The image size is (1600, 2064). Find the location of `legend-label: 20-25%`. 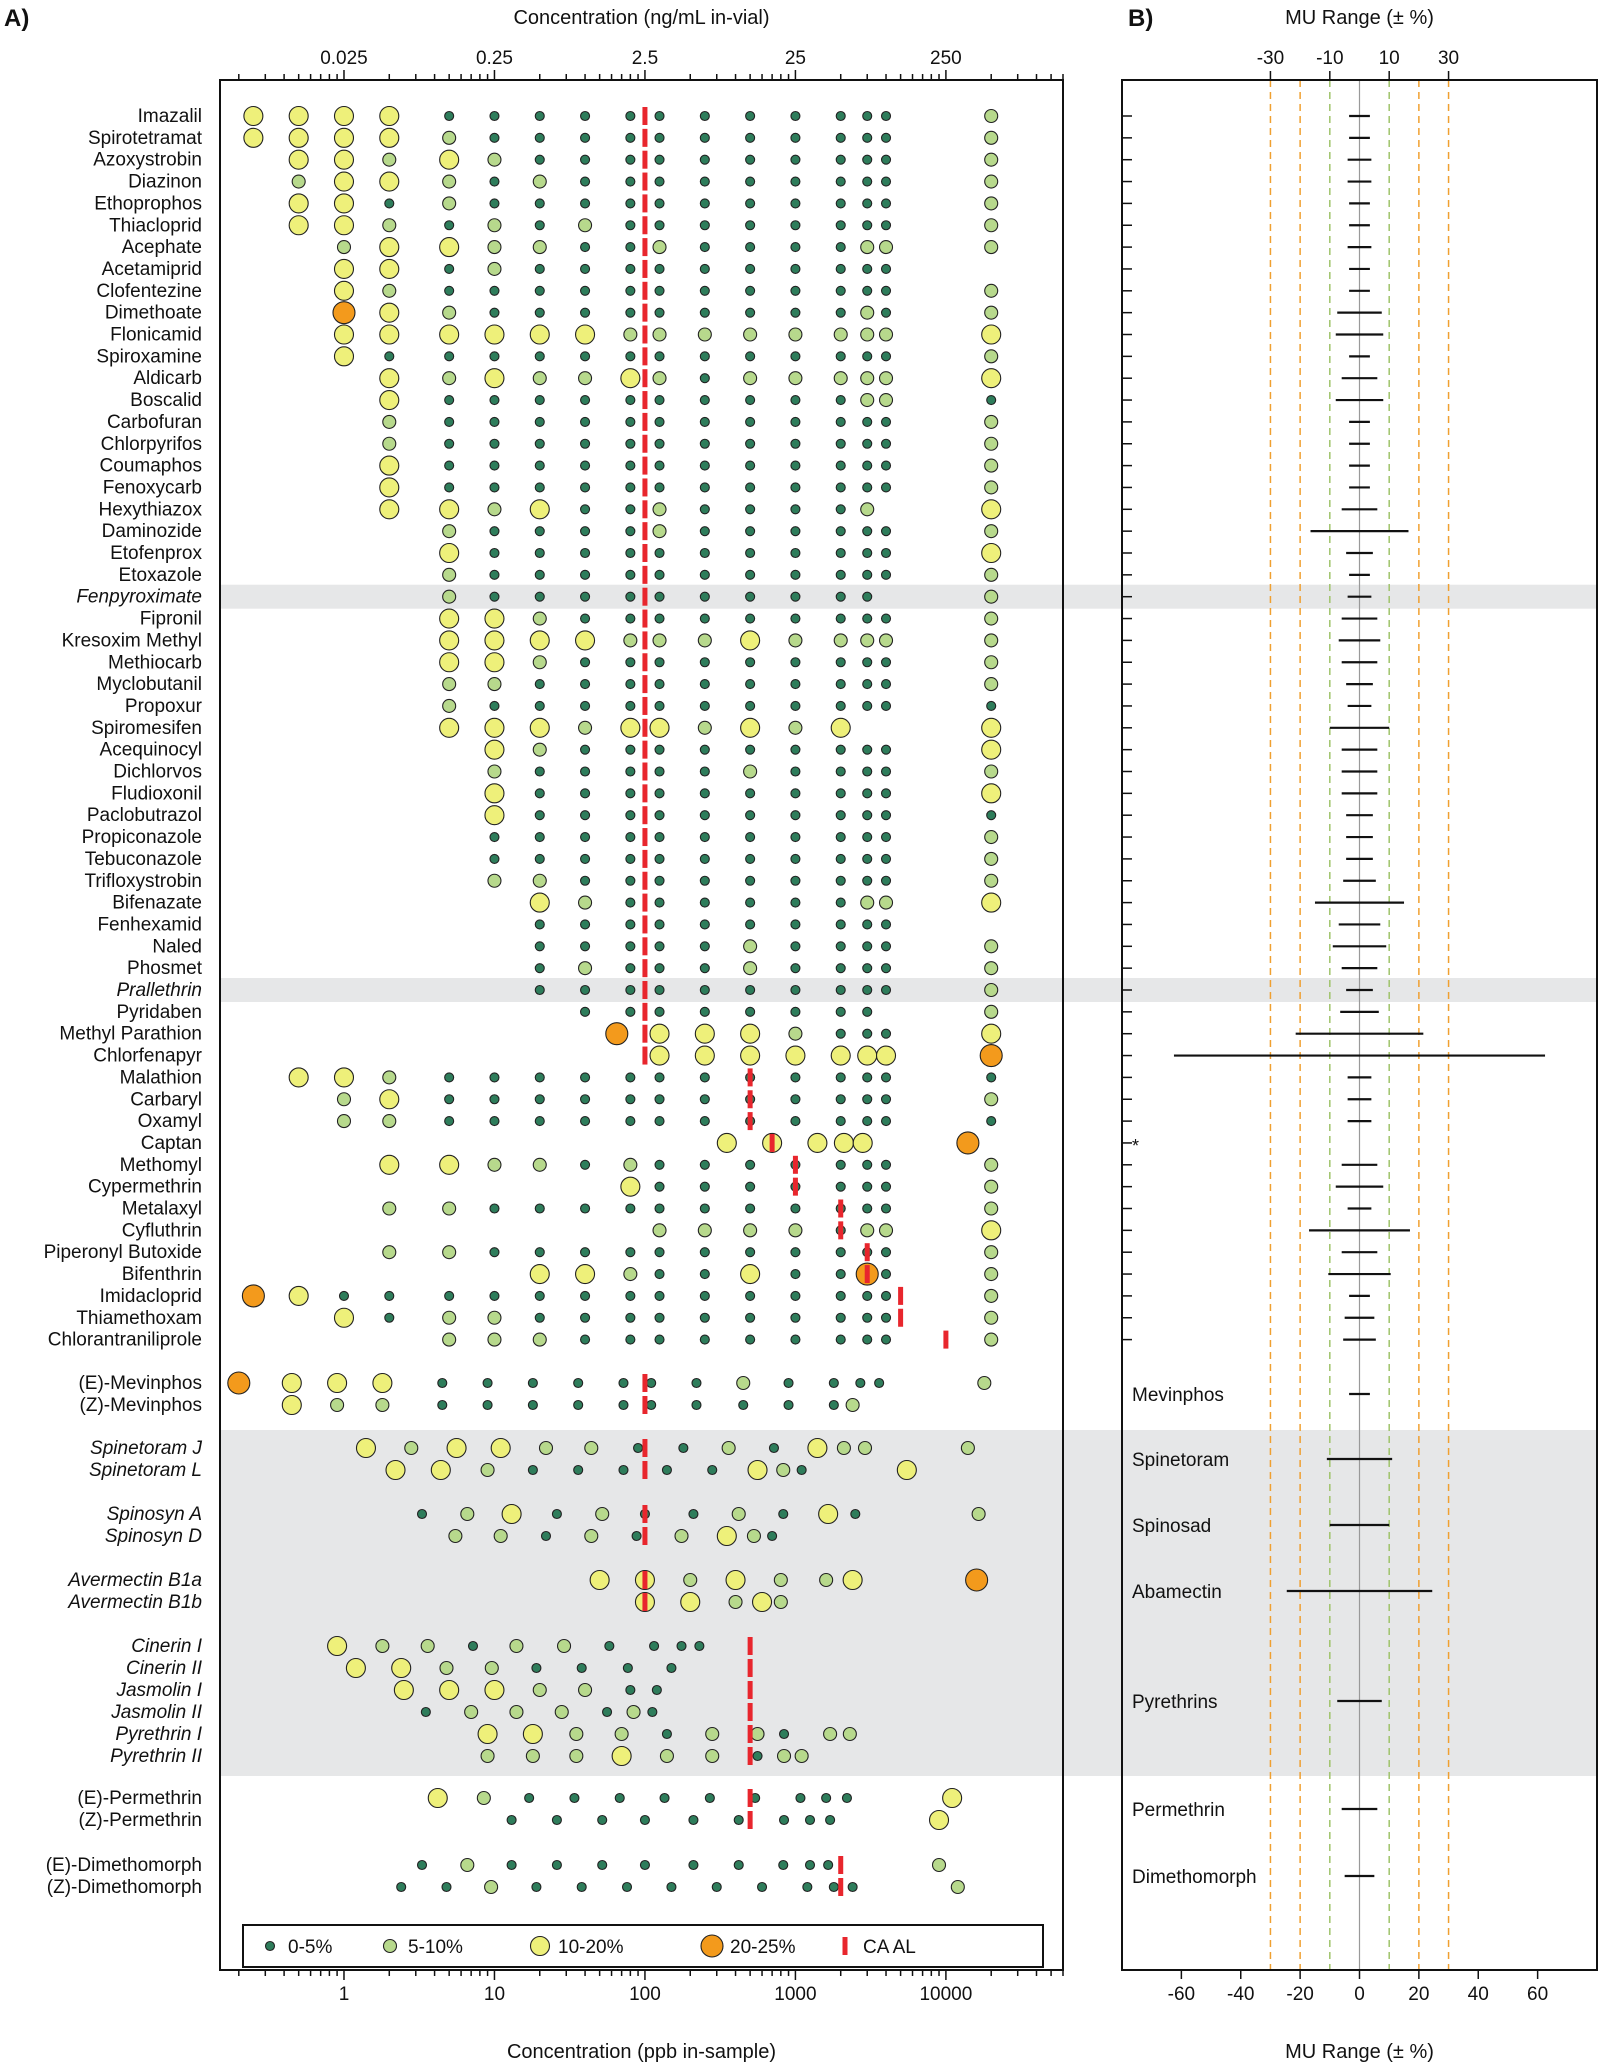

legend-label: 20-25% is located at coordinates (763, 1947).